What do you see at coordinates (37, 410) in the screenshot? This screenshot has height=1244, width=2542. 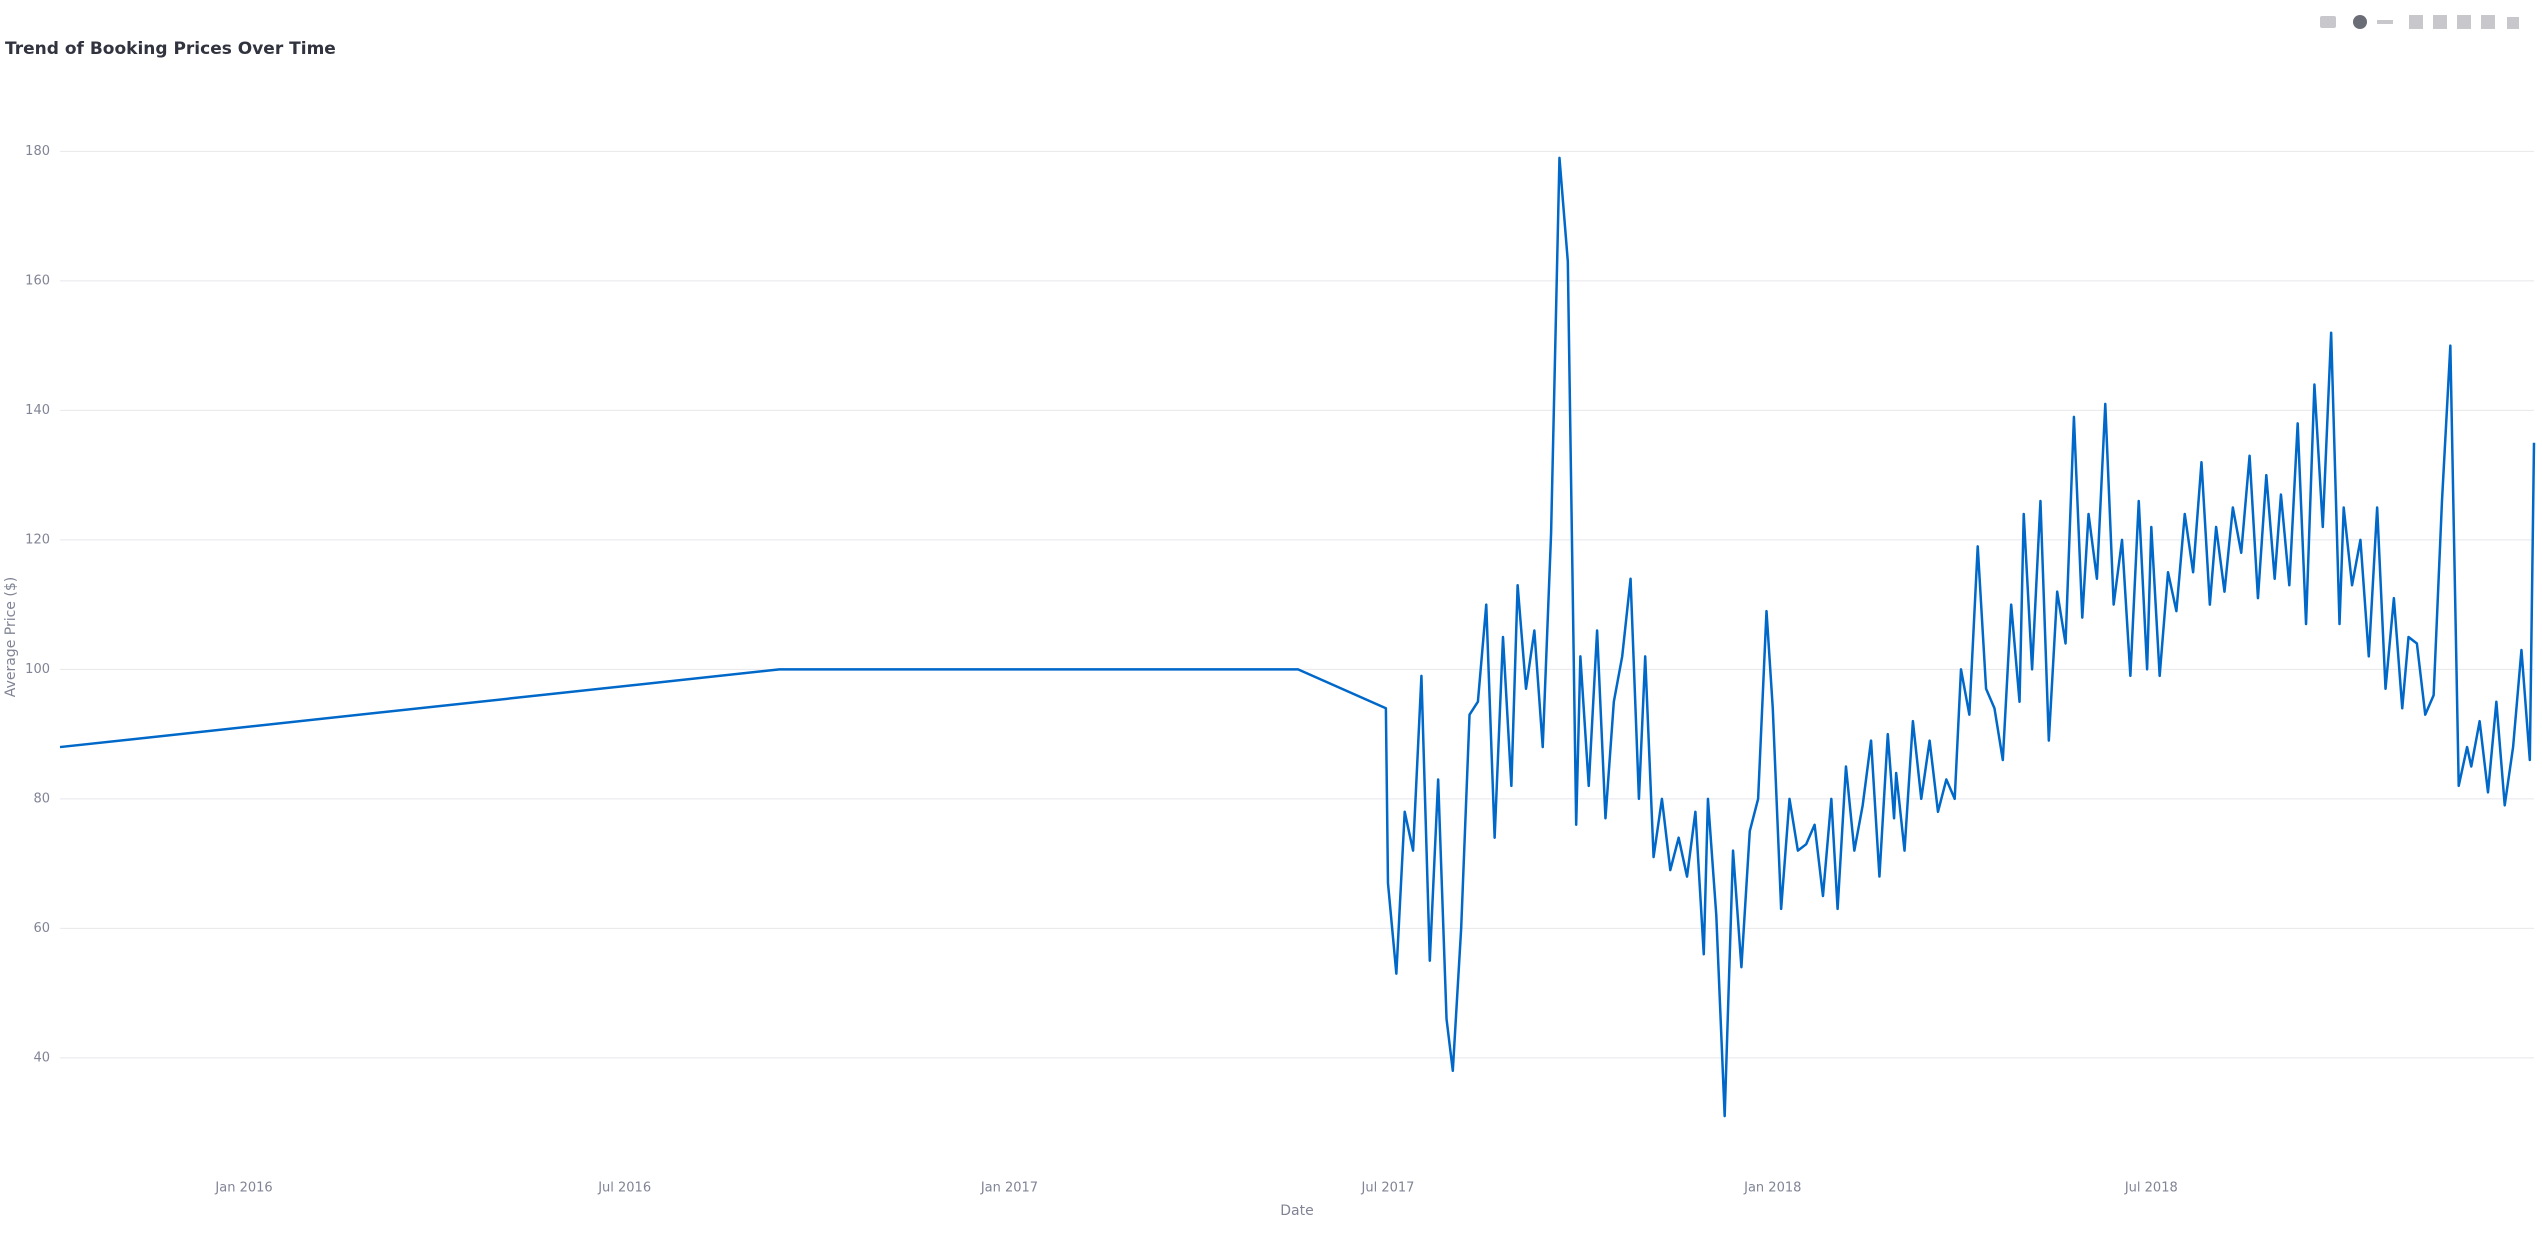 I see `y-tick-label: 140` at bounding box center [37, 410].